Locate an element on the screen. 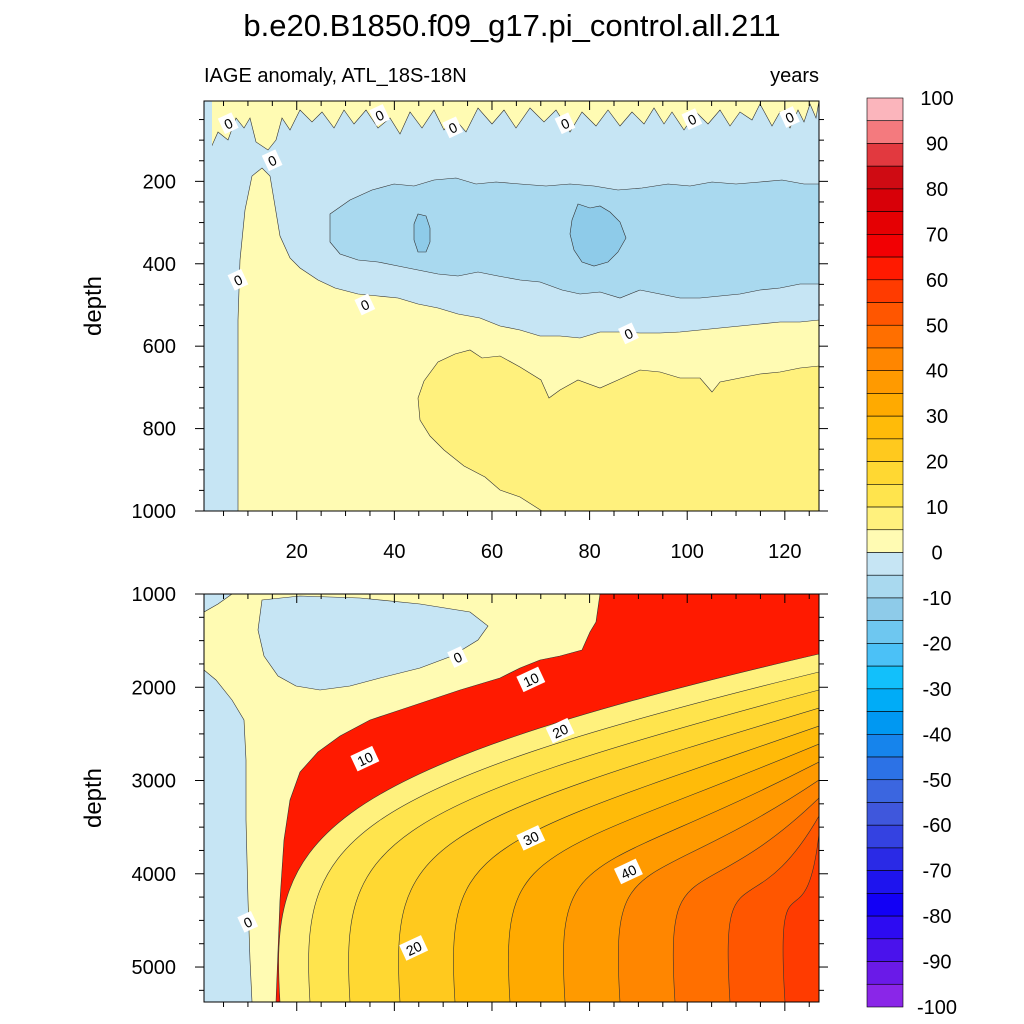 The image size is (1024, 1024). colorbar-label: 60 is located at coordinates (937, 281).